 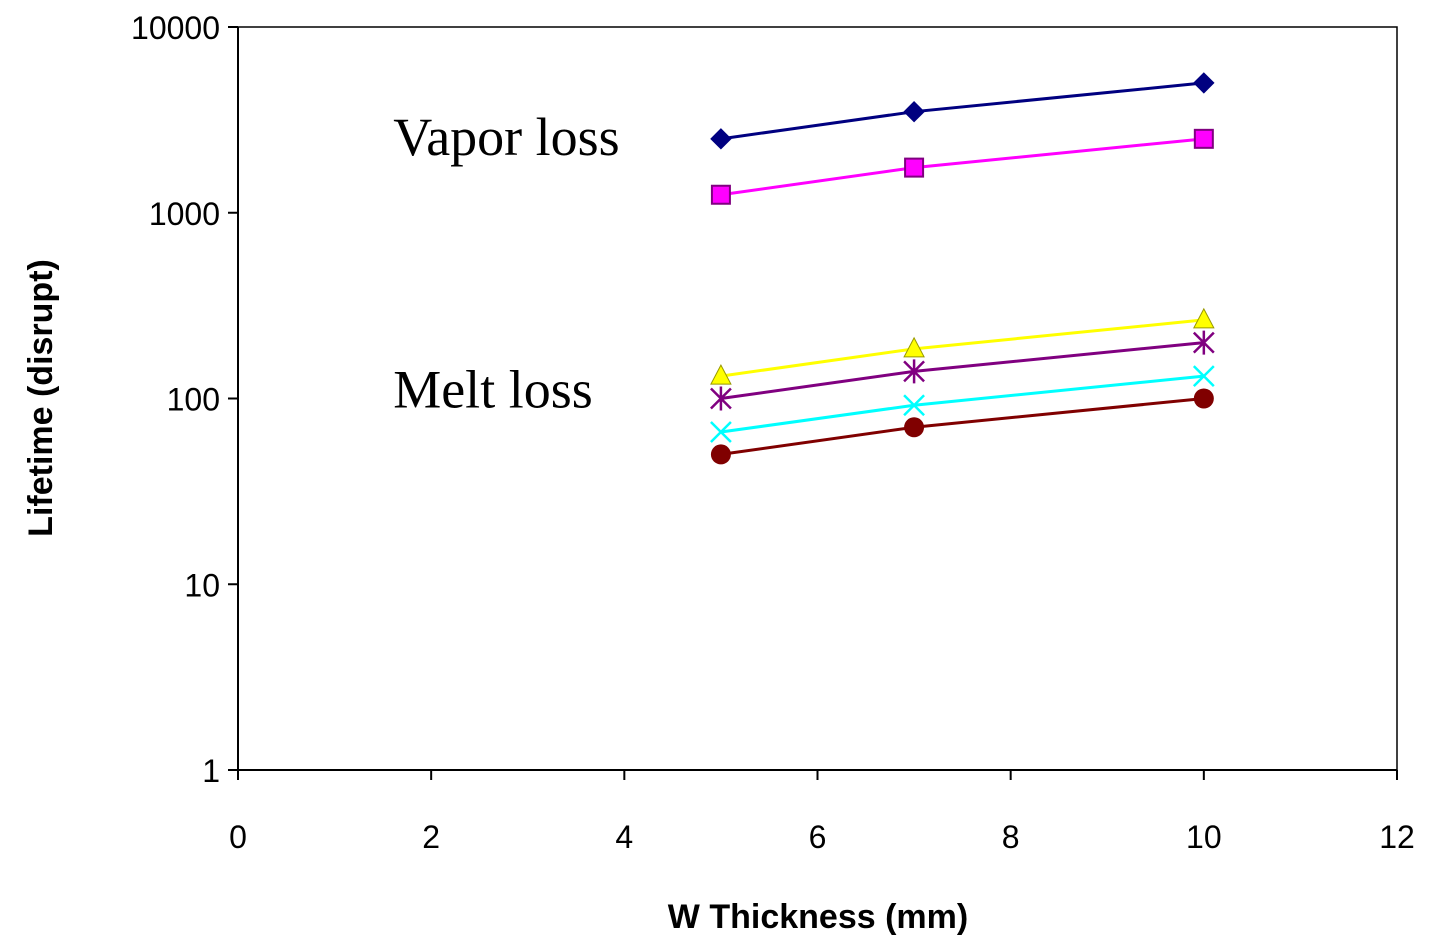 I want to click on y-axis-title: Lifetime (disrupt), so click(x=41, y=398).